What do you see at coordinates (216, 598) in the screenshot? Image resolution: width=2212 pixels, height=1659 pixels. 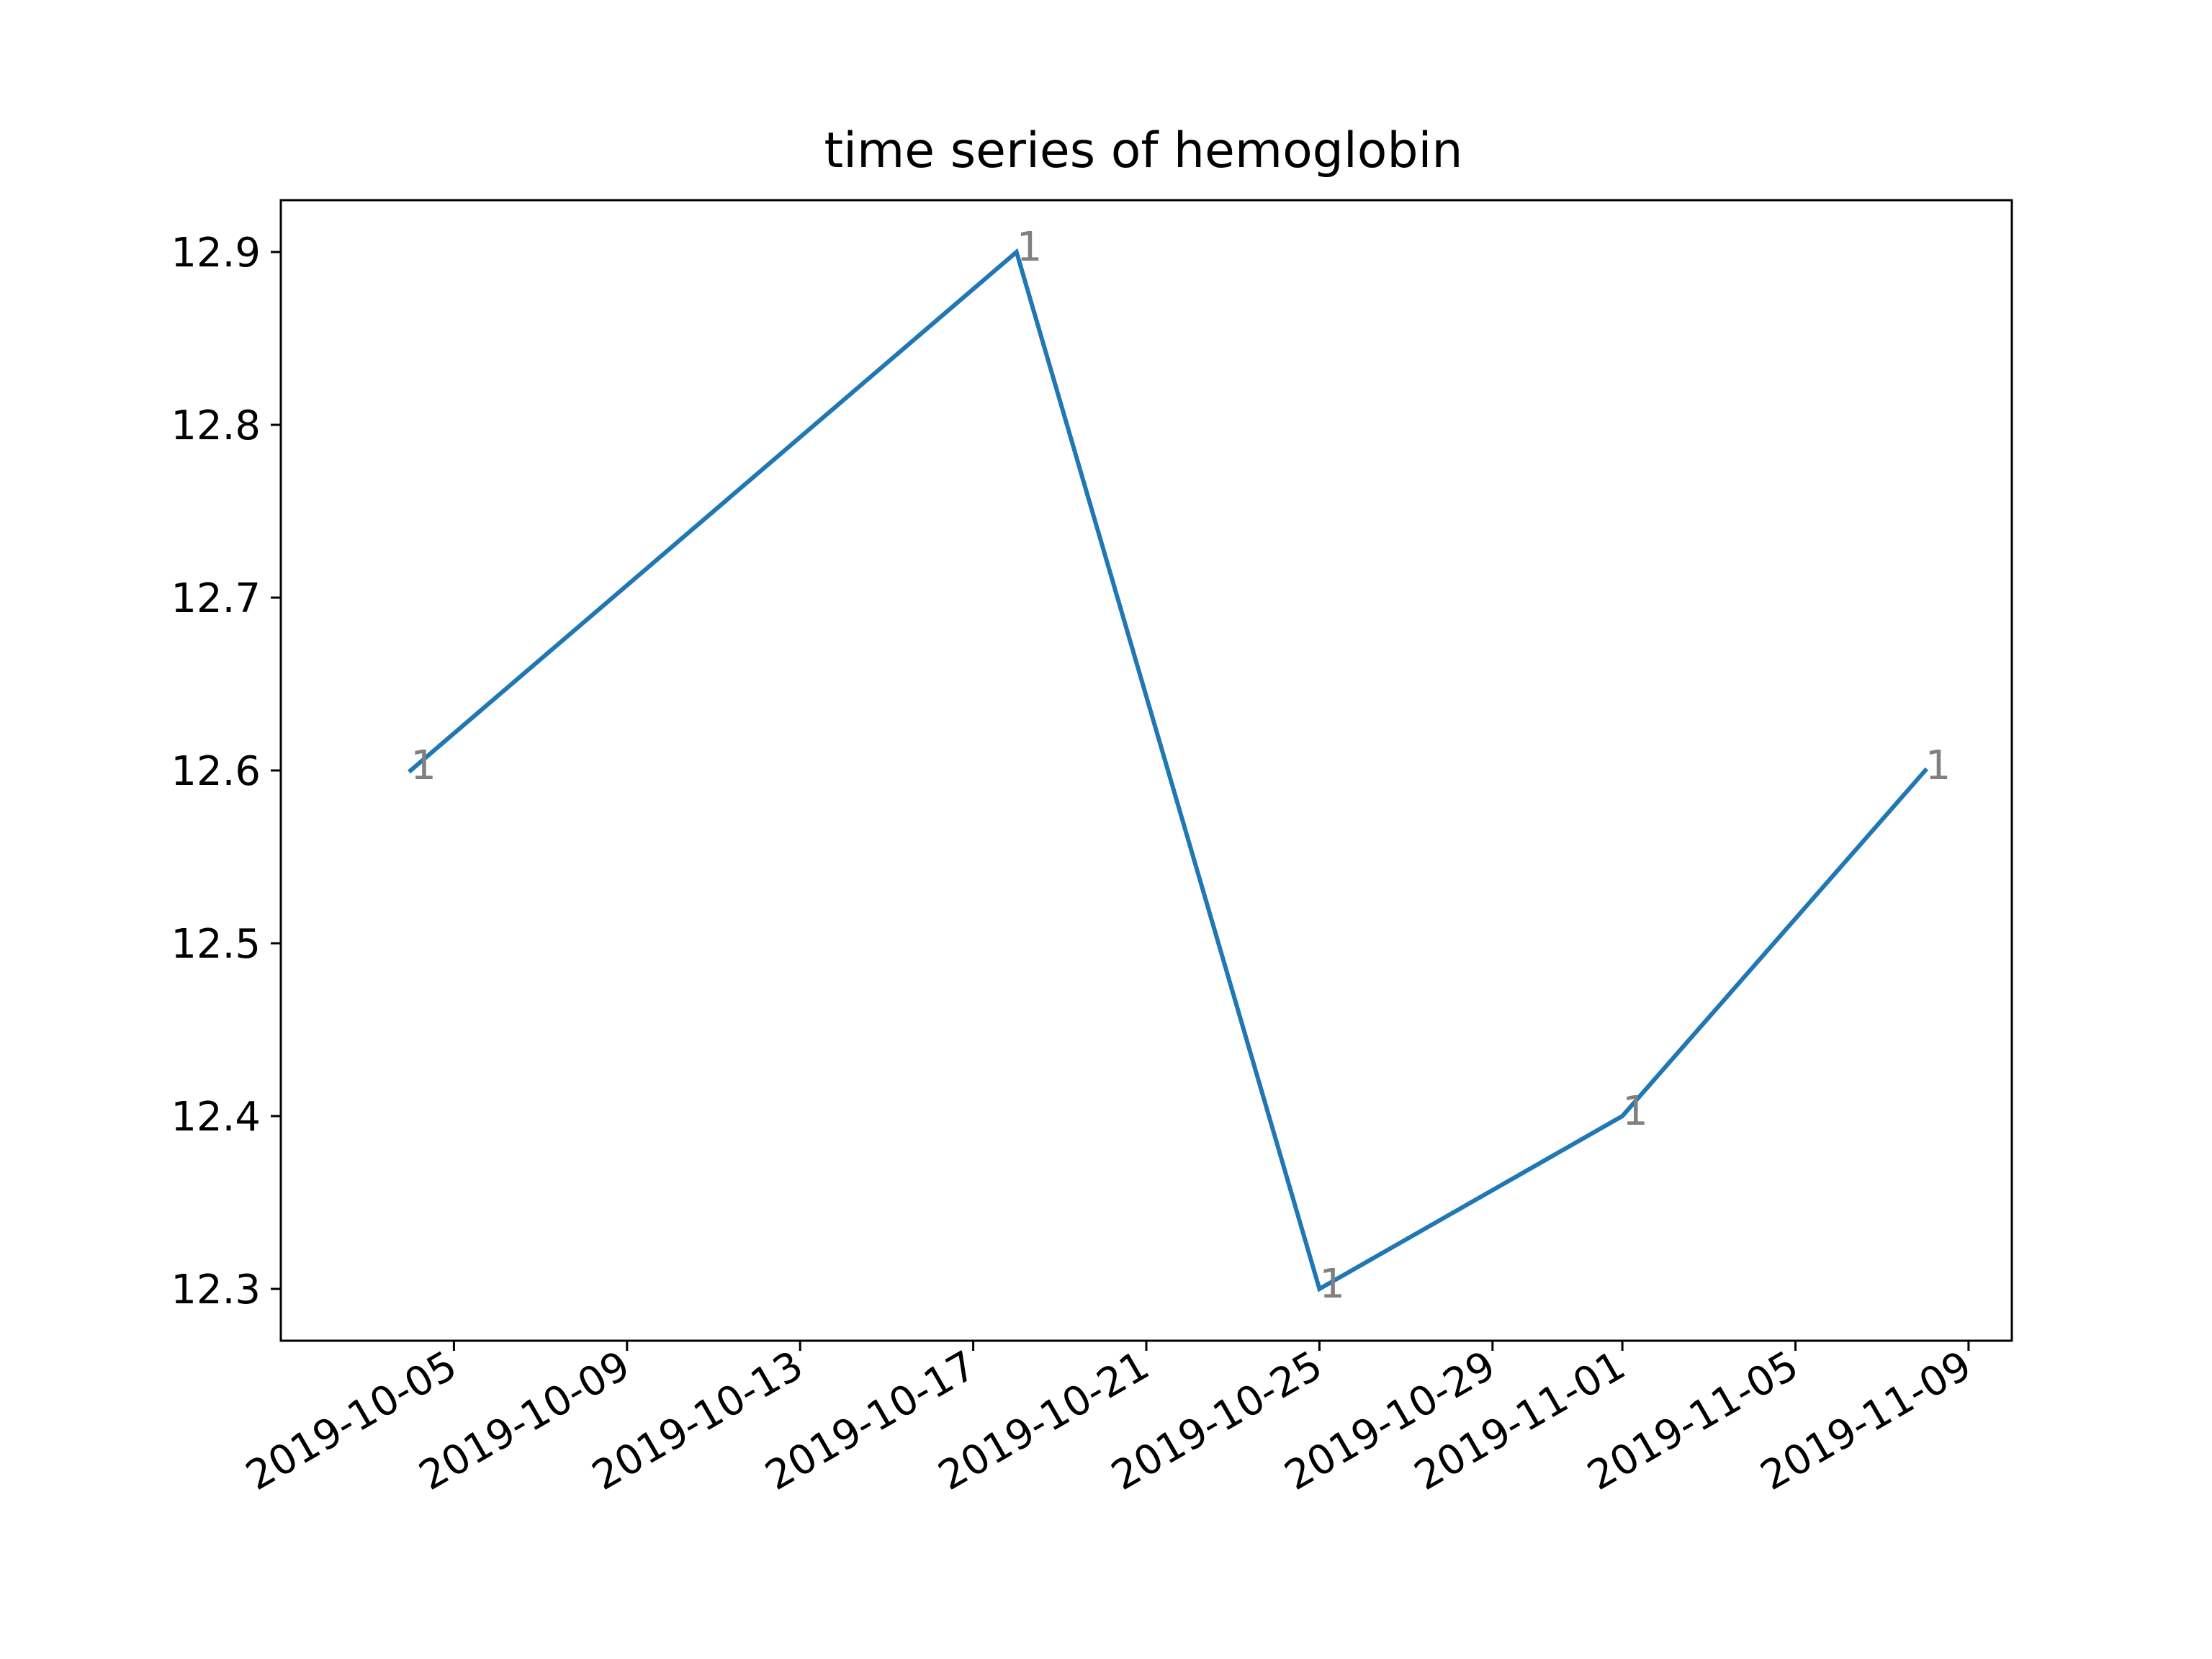 I see `y-tick-label: 12.7` at bounding box center [216, 598].